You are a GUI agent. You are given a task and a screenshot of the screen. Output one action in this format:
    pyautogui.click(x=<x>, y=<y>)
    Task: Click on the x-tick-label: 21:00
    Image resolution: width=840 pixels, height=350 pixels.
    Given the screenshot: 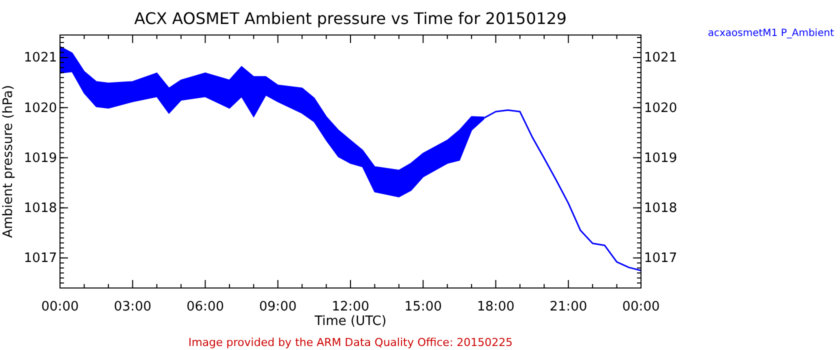 What is the action you would take?
    pyautogui.click(x=569, y=307)
    